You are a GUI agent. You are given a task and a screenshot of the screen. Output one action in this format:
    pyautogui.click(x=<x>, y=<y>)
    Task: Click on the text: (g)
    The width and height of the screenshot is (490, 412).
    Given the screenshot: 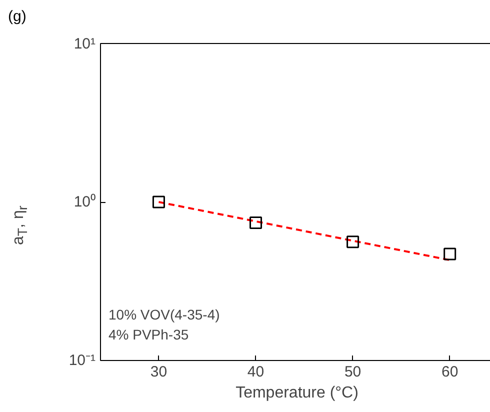 What is the action you would take?
    pyautogui.click(x=17, y=17)
    